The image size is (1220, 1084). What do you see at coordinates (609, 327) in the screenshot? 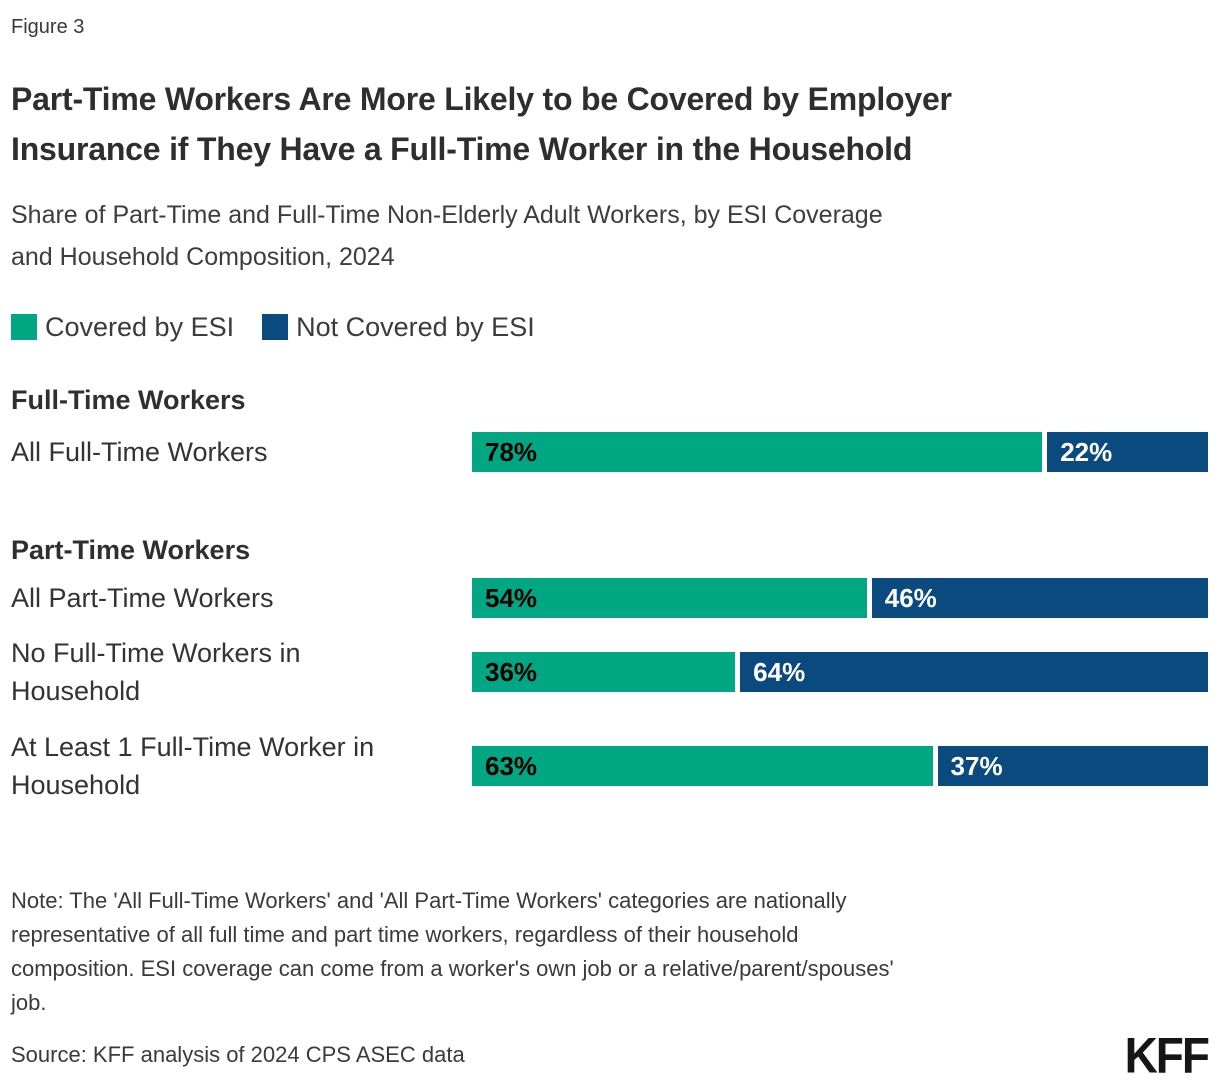
I see `legend: Covered by ESI Not Covered by ESI` at bounding box center [609, 327].